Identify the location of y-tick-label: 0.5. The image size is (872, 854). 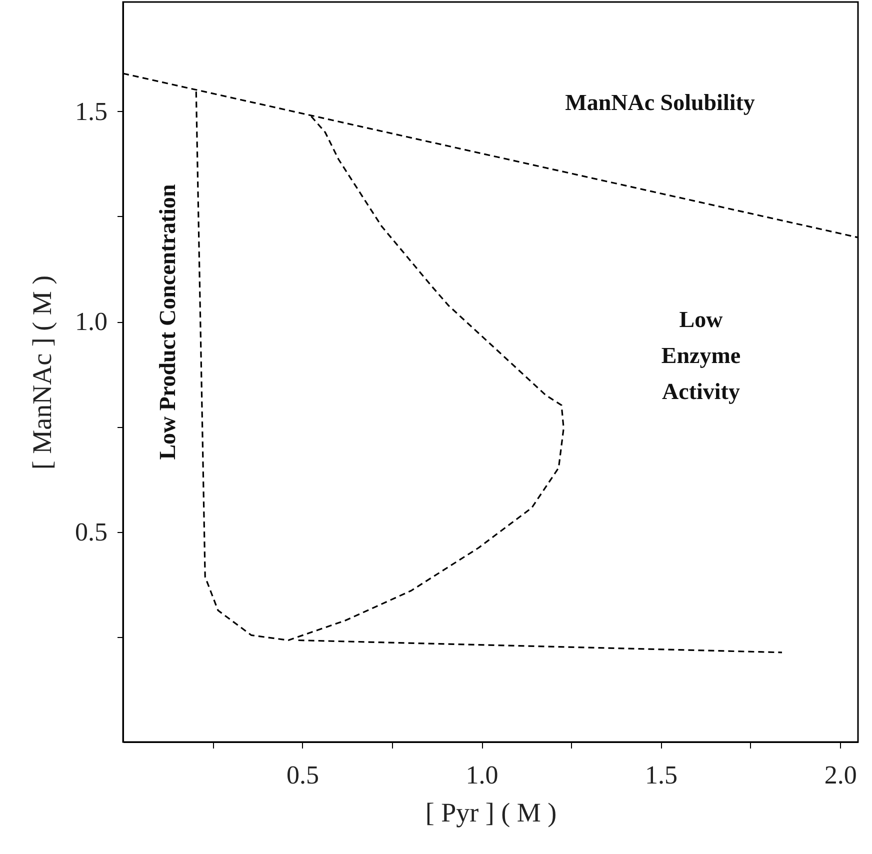
(91, 531).